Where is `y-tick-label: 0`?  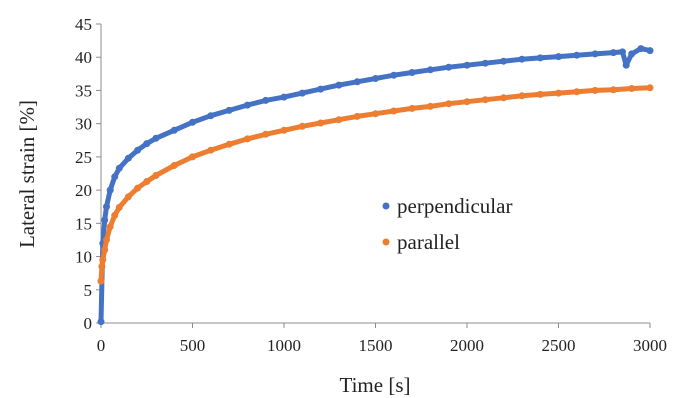
y-tick-label: 0 is located at coordinates (88, 323).